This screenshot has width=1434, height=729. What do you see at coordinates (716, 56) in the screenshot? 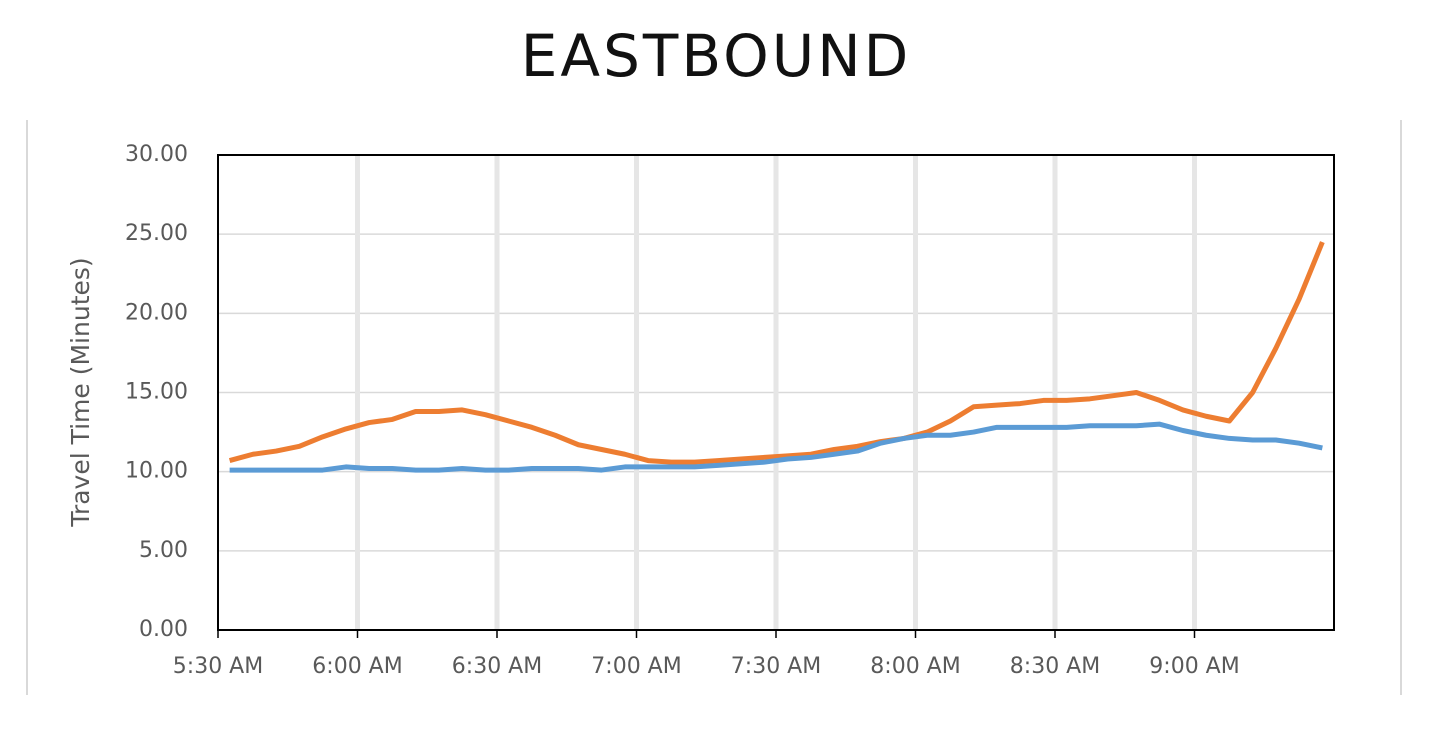
I see `chart-title: EASTBOUND` at bounding box center [716, 56].